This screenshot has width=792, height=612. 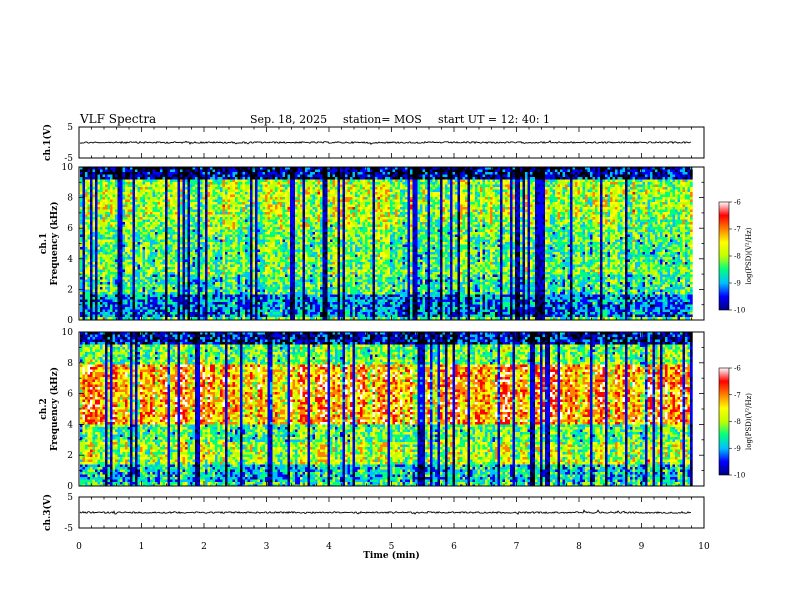 What do you see at coordinates (749, 421) in the screenshot?
I see `ch2-spectrogram-colorbar-label: log(PSD)(V²/Hz)` at bounding box center [749, 421].